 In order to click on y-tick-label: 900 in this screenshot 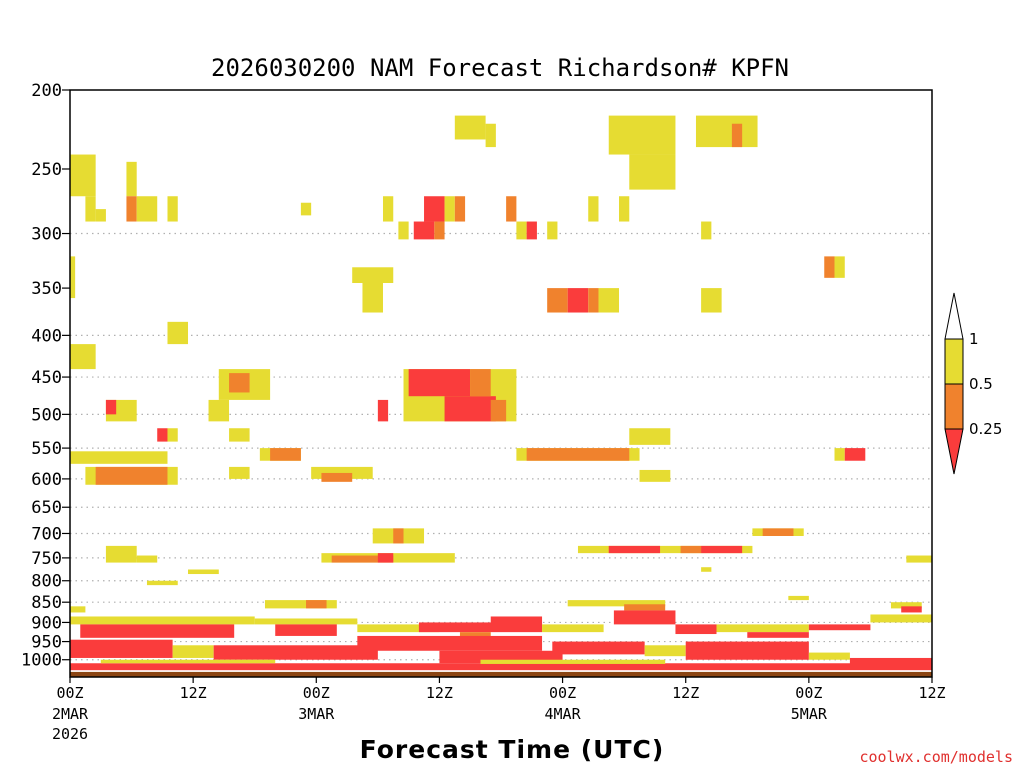, I will do `click(46, 623)`.